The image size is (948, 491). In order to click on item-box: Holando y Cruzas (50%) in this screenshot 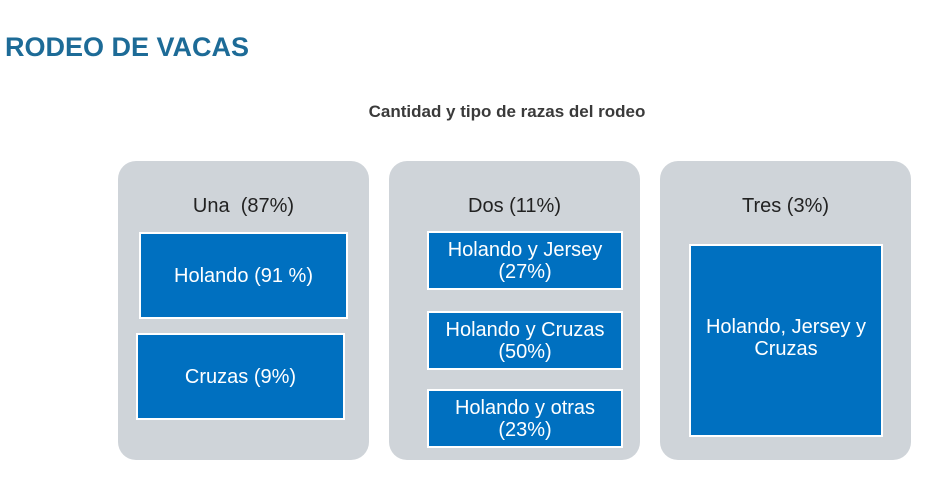, I will do `click(525, 340)`.